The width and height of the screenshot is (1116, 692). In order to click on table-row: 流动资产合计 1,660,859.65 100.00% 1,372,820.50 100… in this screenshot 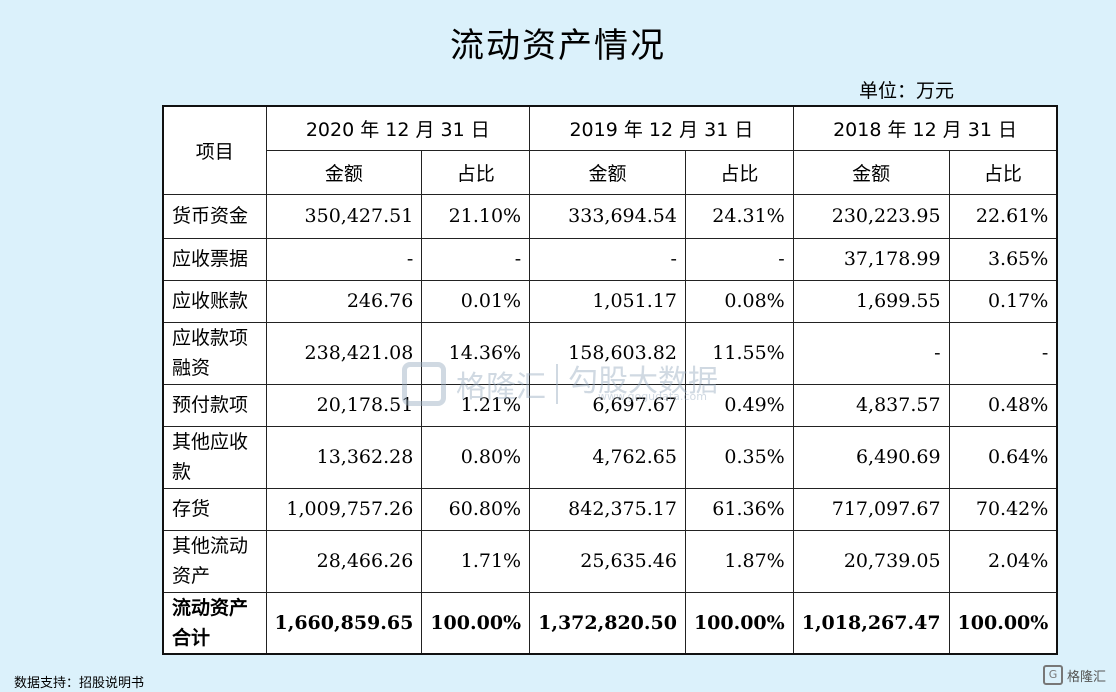, I will do `click(610, 623)`.